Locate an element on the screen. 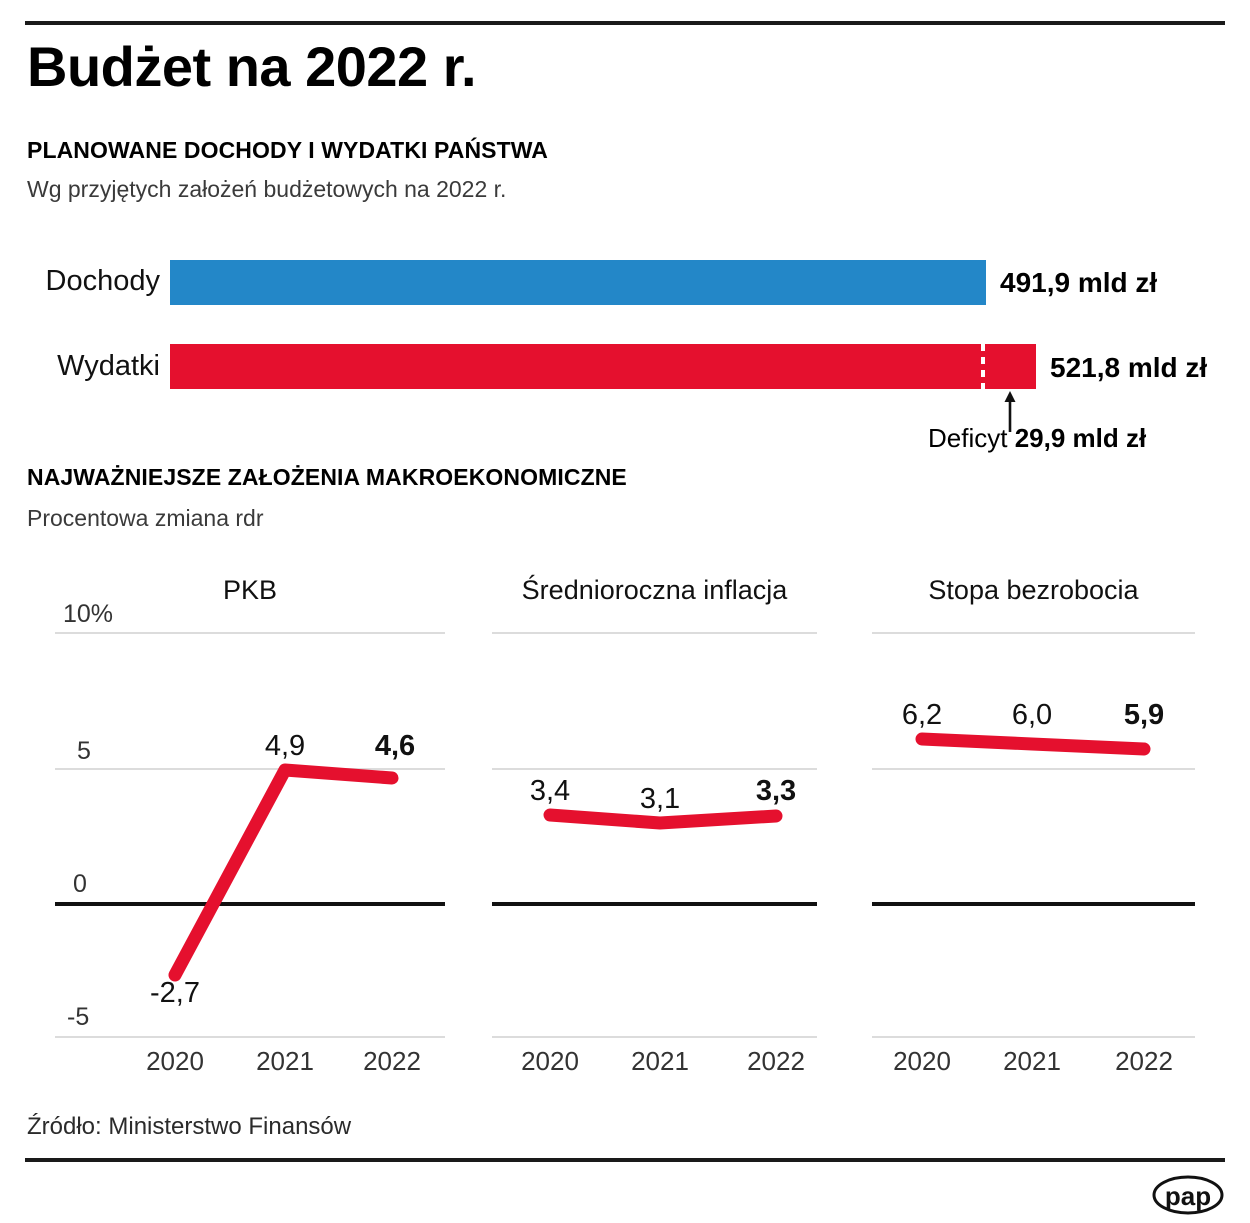 This screenshot has width=1250, height=1223. bottom-divider is located at coordinates (625, 1160).